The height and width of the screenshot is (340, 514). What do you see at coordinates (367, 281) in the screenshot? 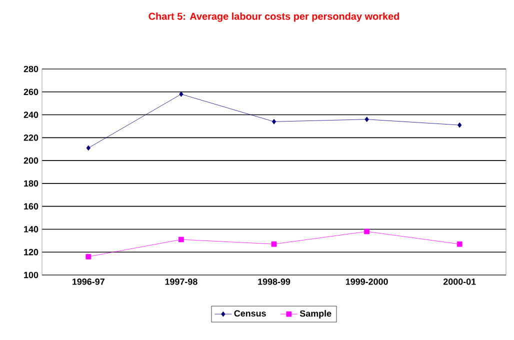
I see `x-tick-label: 1999-2000` at bounding box center [367, 281].